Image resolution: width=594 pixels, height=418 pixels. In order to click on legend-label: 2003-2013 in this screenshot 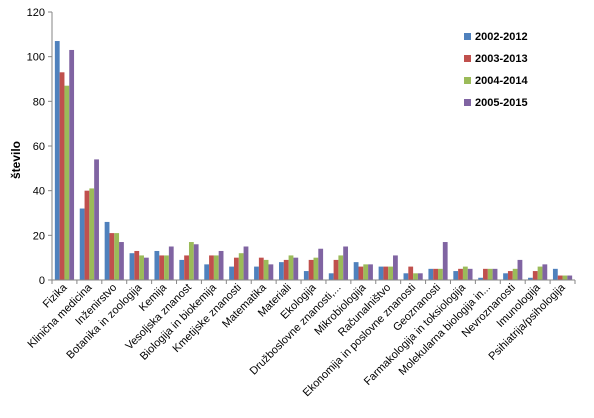, I will do `click(501, 59)`.